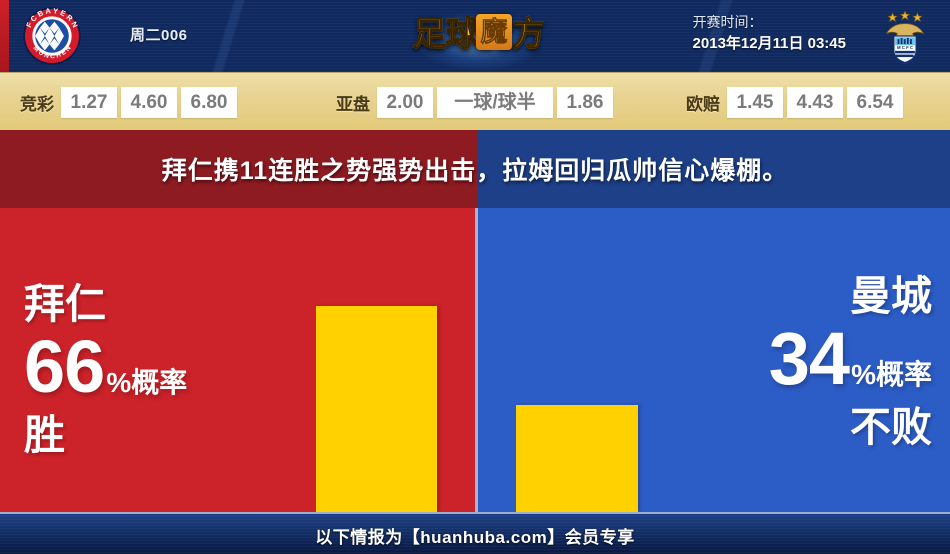 The image size is (950, 554). What do you see at coordinates (89, 102) in the screenshot?
I see `odds-value: 1.27` at bounding box center [89, 102].